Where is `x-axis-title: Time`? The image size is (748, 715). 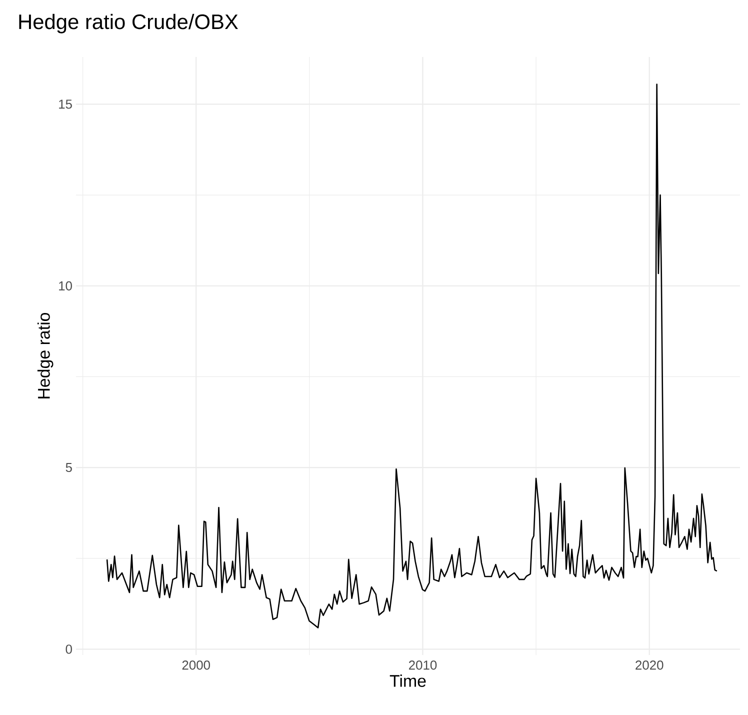
x-axis-title: Time is located at coordinates (408, 680).